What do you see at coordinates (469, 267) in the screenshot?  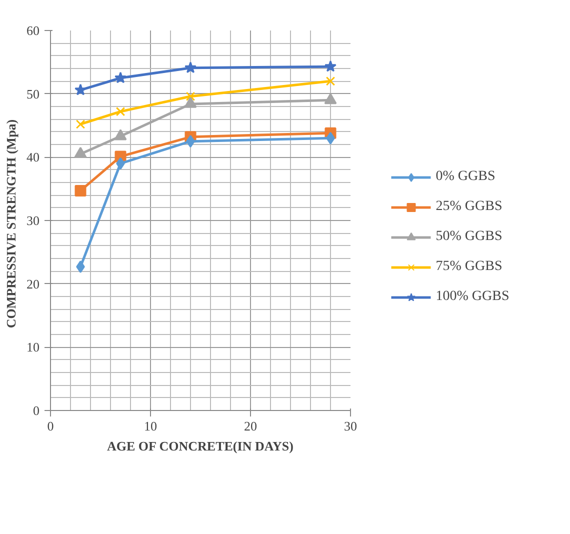 I see `legend-label: 75% GGBS` at bounding box center [469, 267].